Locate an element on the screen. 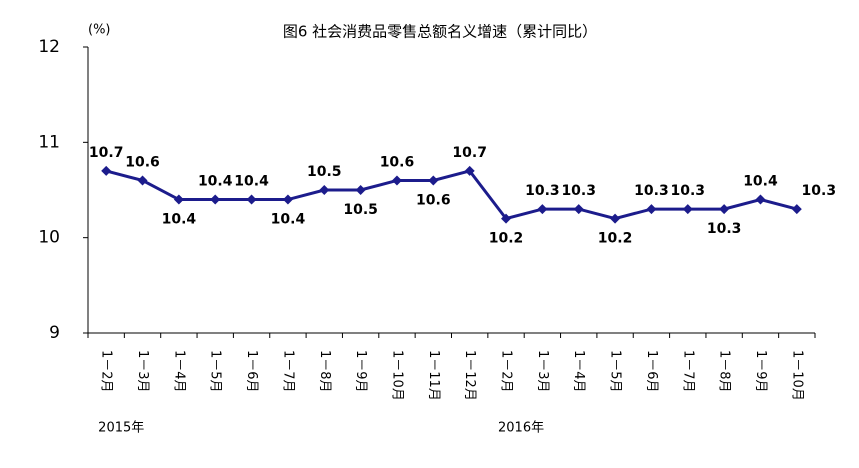 The image size is (859, 468). y-tick-label: 11 is located at coordinates (49, 142).